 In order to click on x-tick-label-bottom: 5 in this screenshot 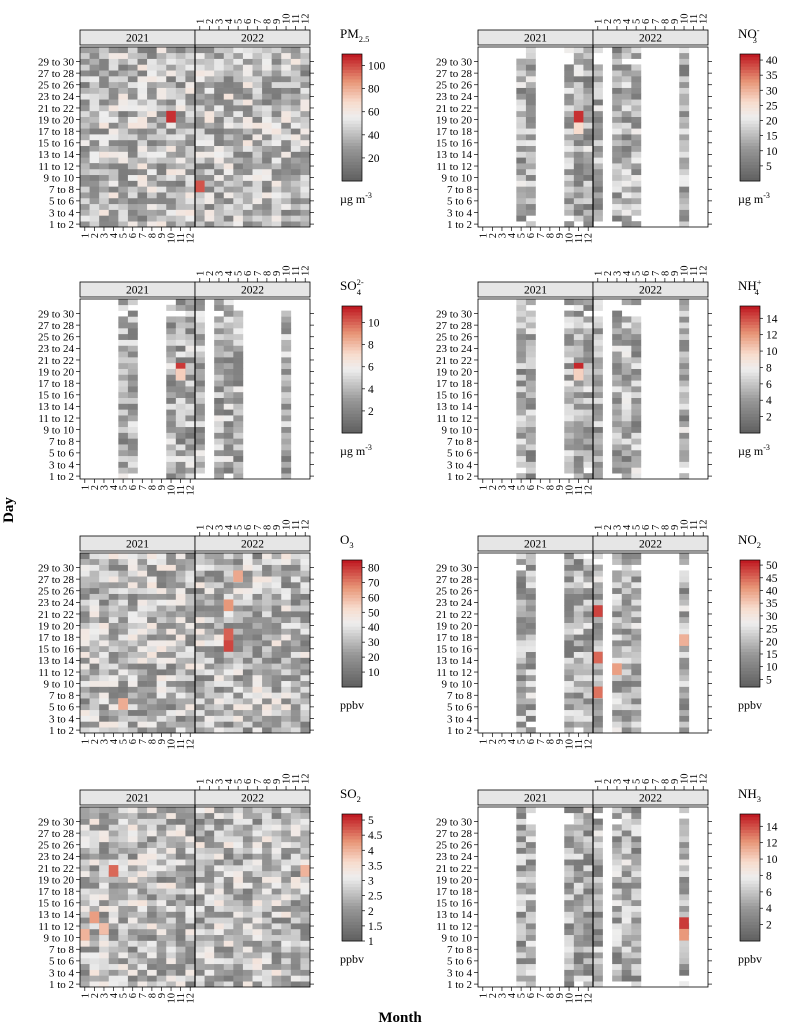, I will do `click(522, 487)`.